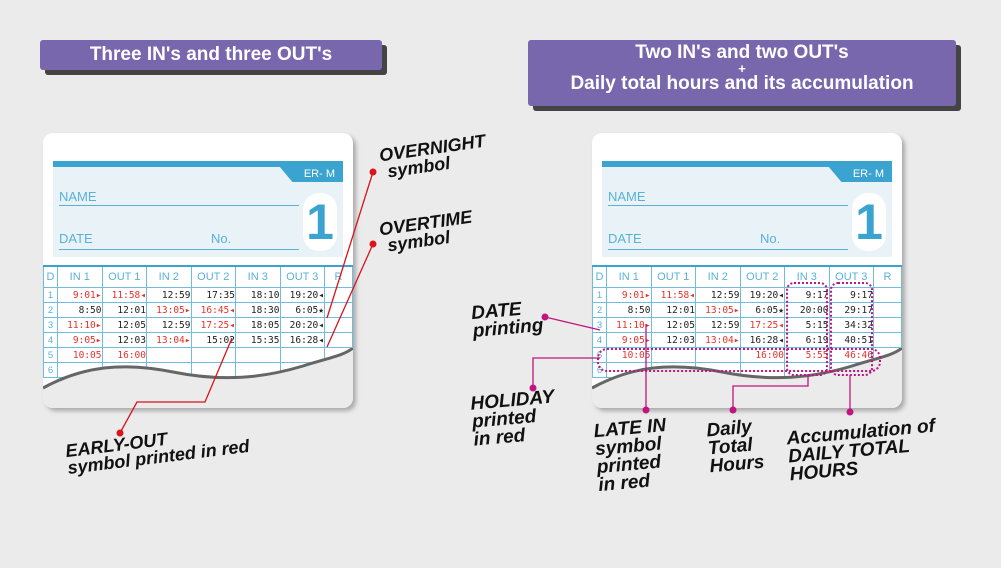 The width and height of the screenshot is (1001, 568). Describe the element at coordinates (211, 55) in the screenshot. I see `left-title: Three IN's and three OUT's` at that location.